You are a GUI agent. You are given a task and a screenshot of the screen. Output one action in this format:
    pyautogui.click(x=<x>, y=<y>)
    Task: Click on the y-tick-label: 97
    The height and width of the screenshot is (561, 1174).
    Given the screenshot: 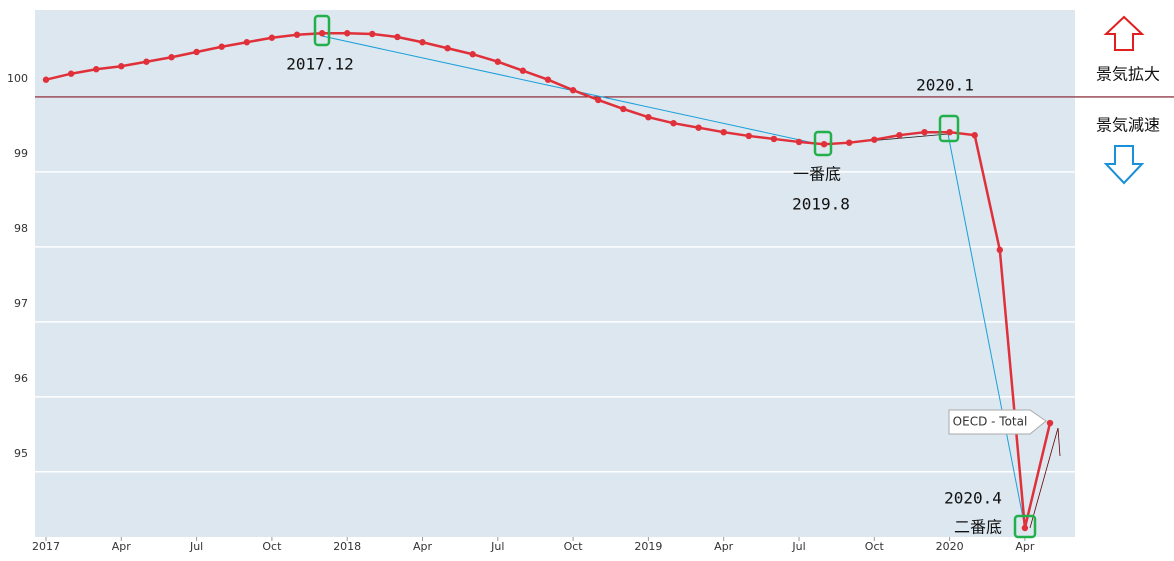 What is the action you would take?
    pyautogui.click(x=21, y=303)
    